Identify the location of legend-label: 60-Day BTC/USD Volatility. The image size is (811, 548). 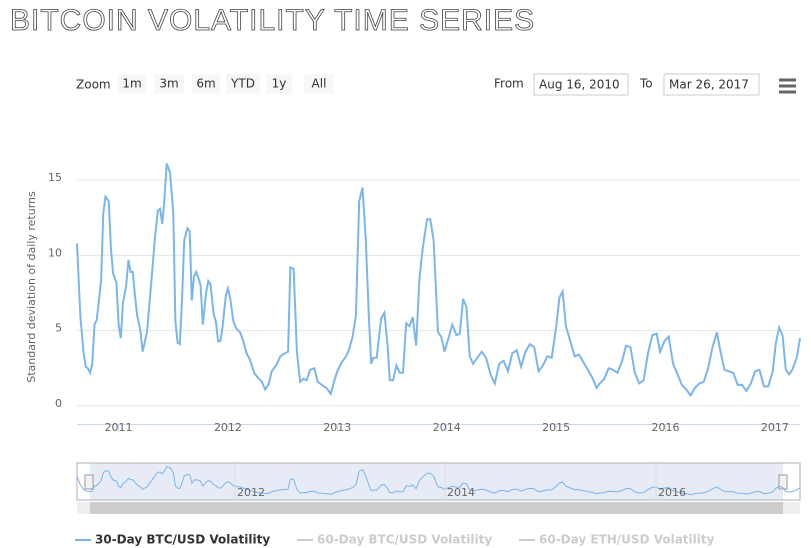
(404, 540).